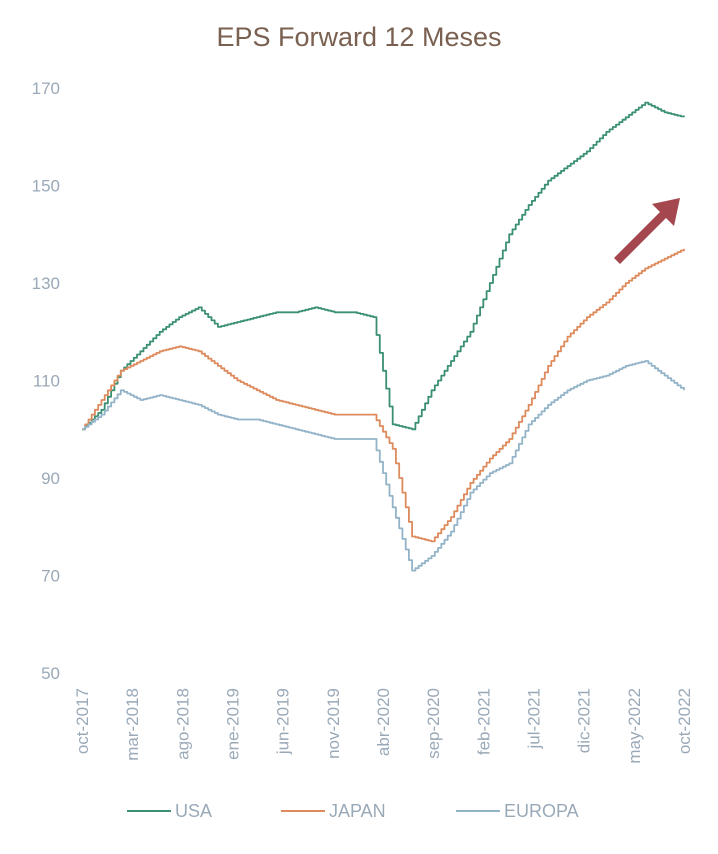 Image resolution: width=718 pixels, height=854 pixels. Describe the element at coordinates (46, 186) in the screenshot. I see `y-tick-label: 150` at that location.